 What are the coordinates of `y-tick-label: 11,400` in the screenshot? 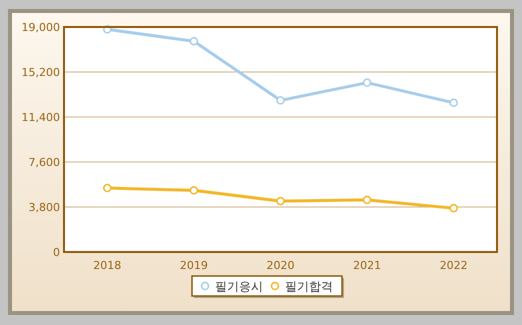 It's located at (41, 117).